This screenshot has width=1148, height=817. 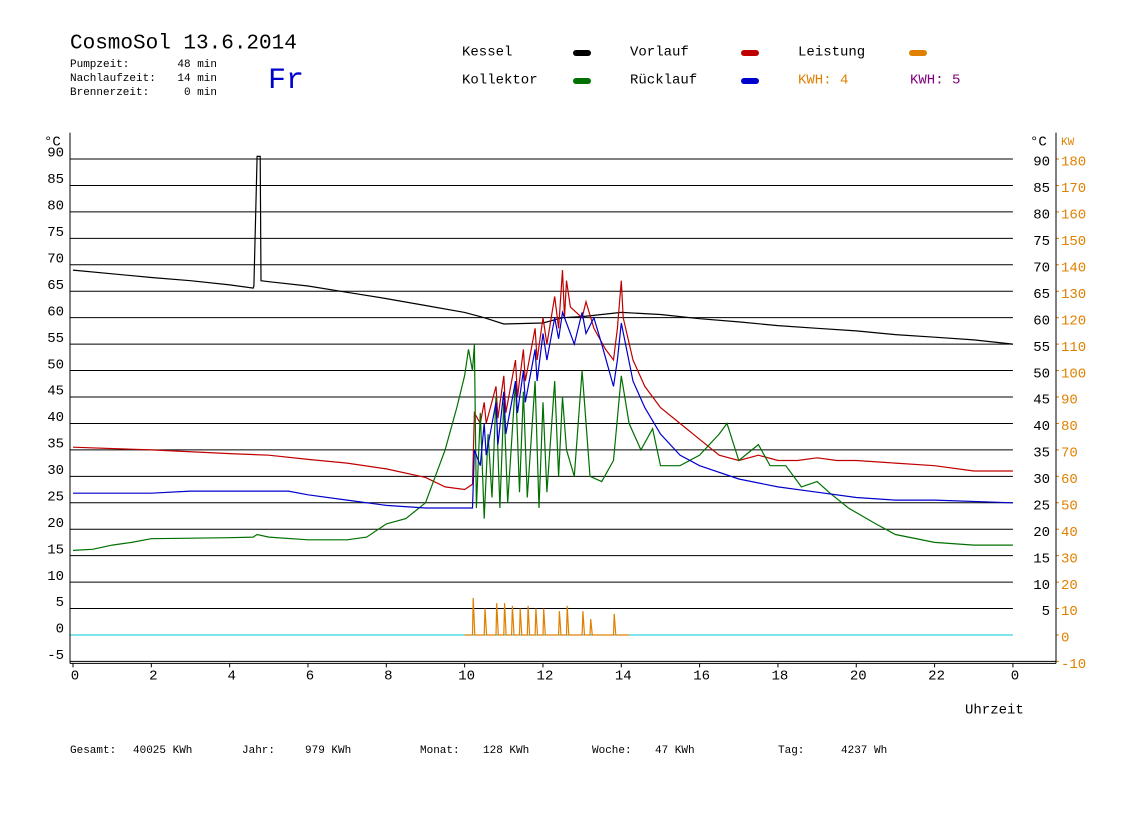 I want to click on y-tick-label-right: 90, so click(x=1041, y=163).